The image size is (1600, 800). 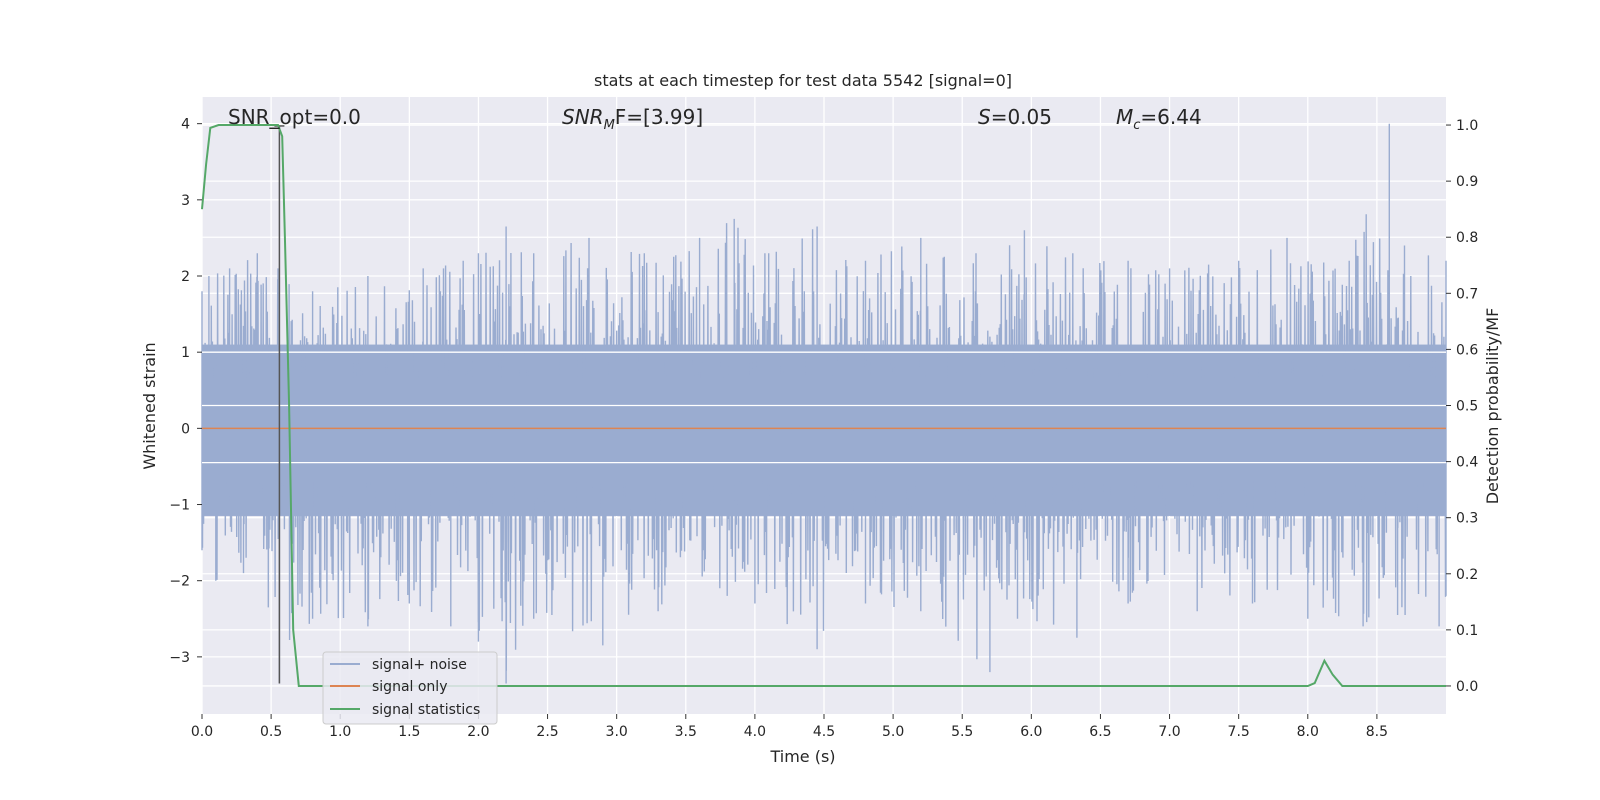 I want to click on annotation-snr-mf: SNRMF=[3.99], so click(x=632, y=119).